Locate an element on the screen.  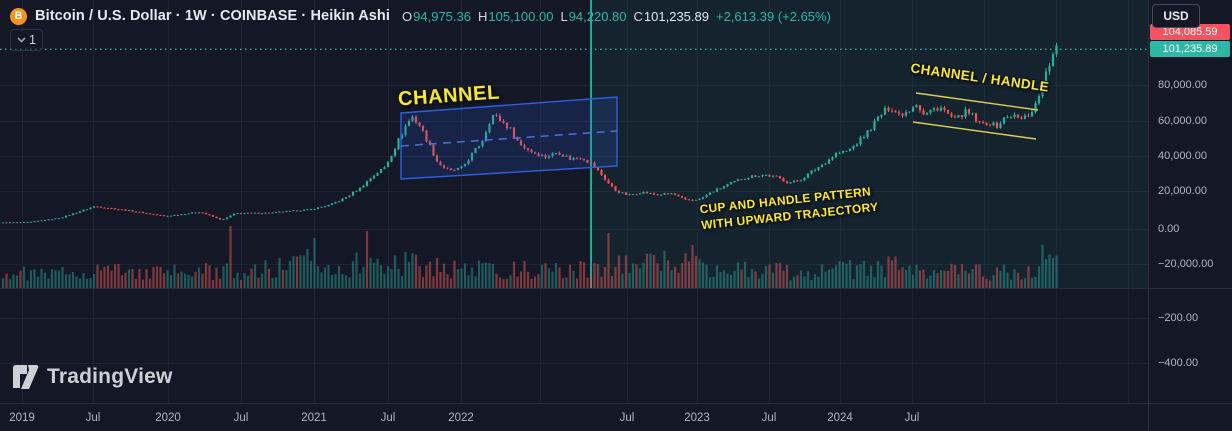
price-badge-last: 101,235.89 is located at coordinates (1190, 49).